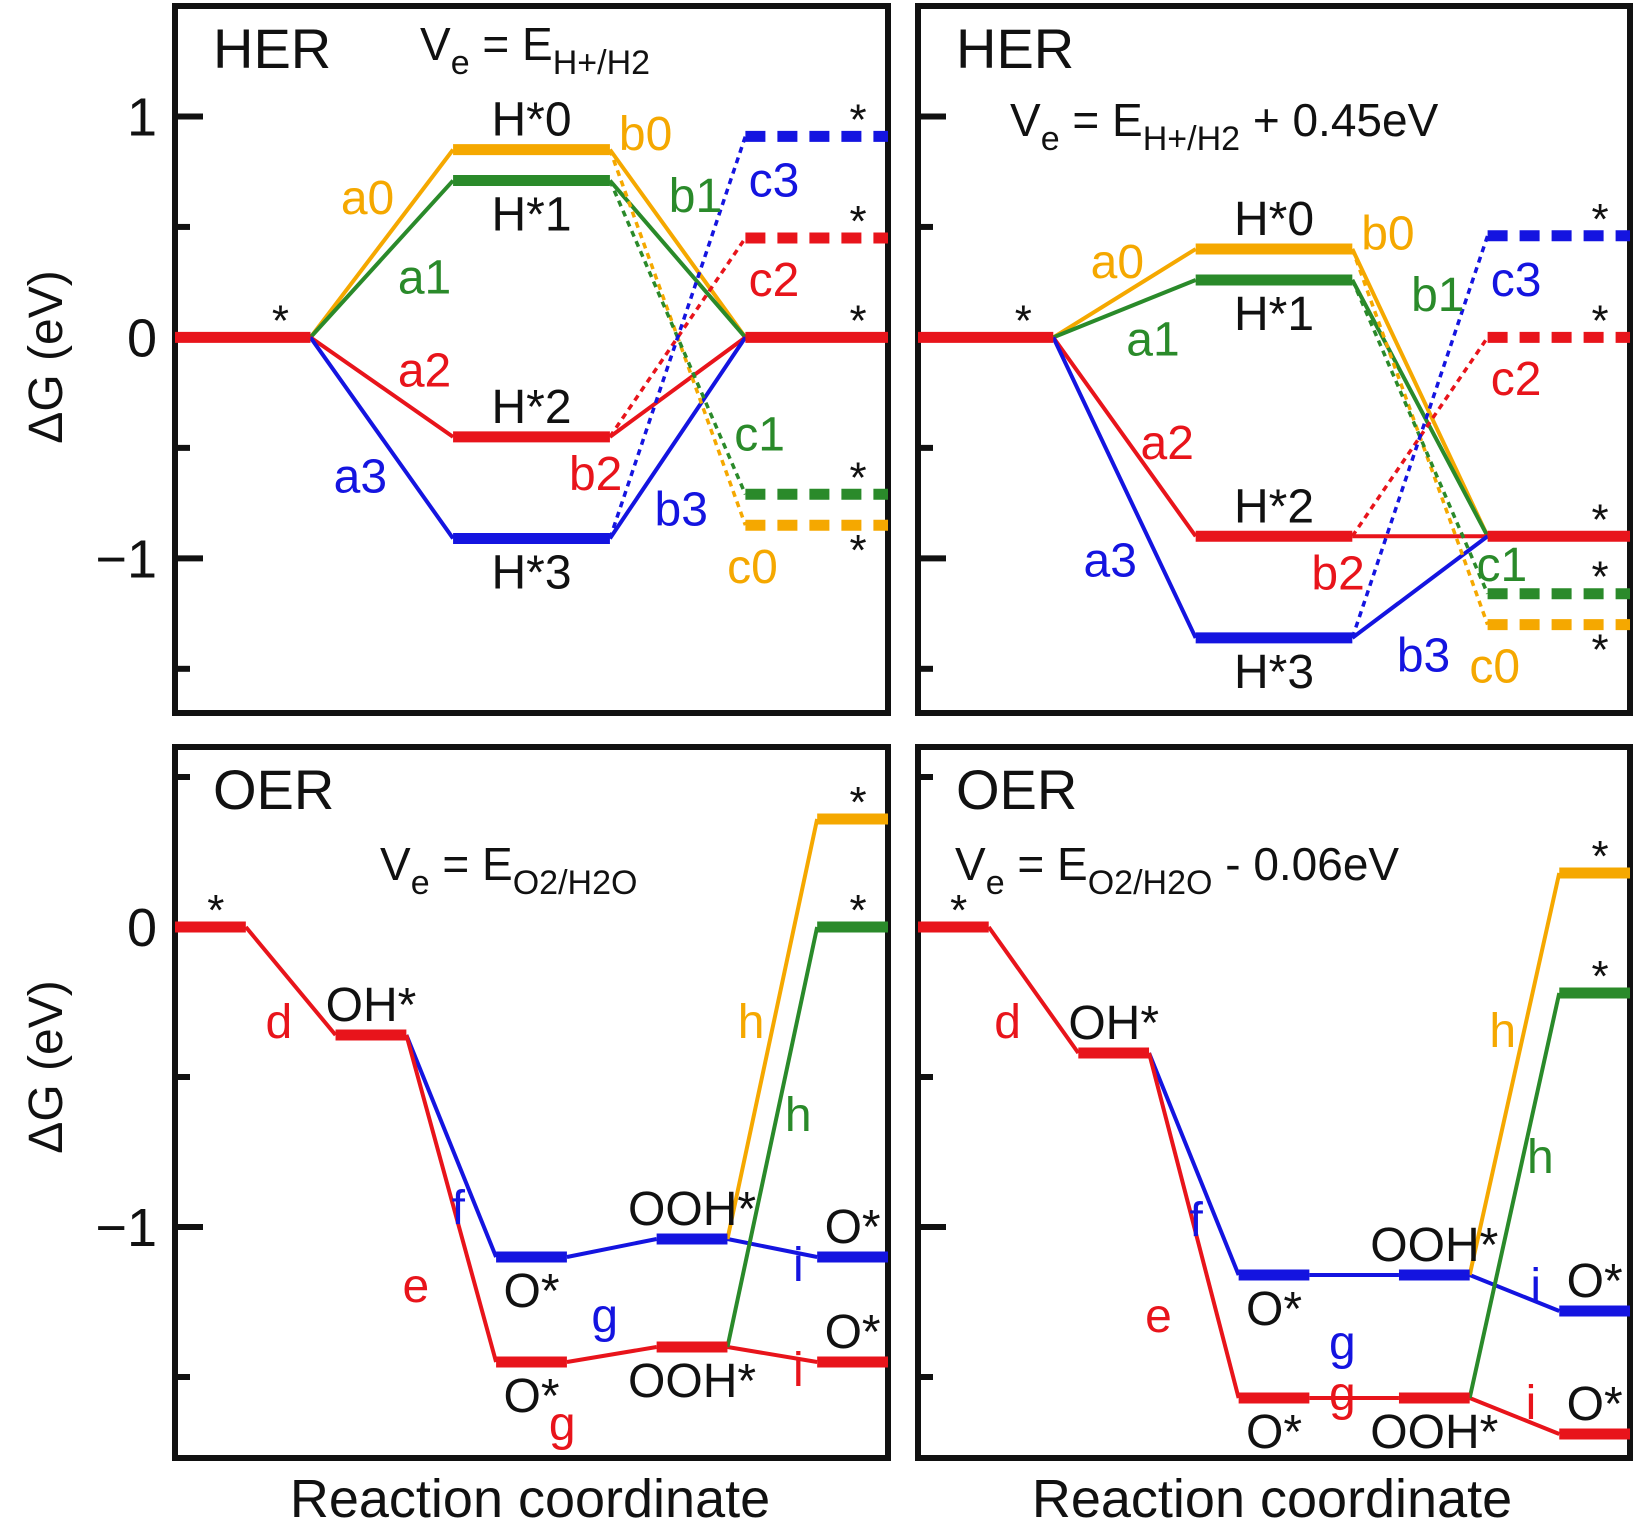 Image resolution: width=1634 pixels, height=1529 pixels. What do you see at coordinates (1224, 126) in the screenshot?
I see `condition-label: Ve = EH+/H2 + 0.45eV` at bounding box center [1224, 126].